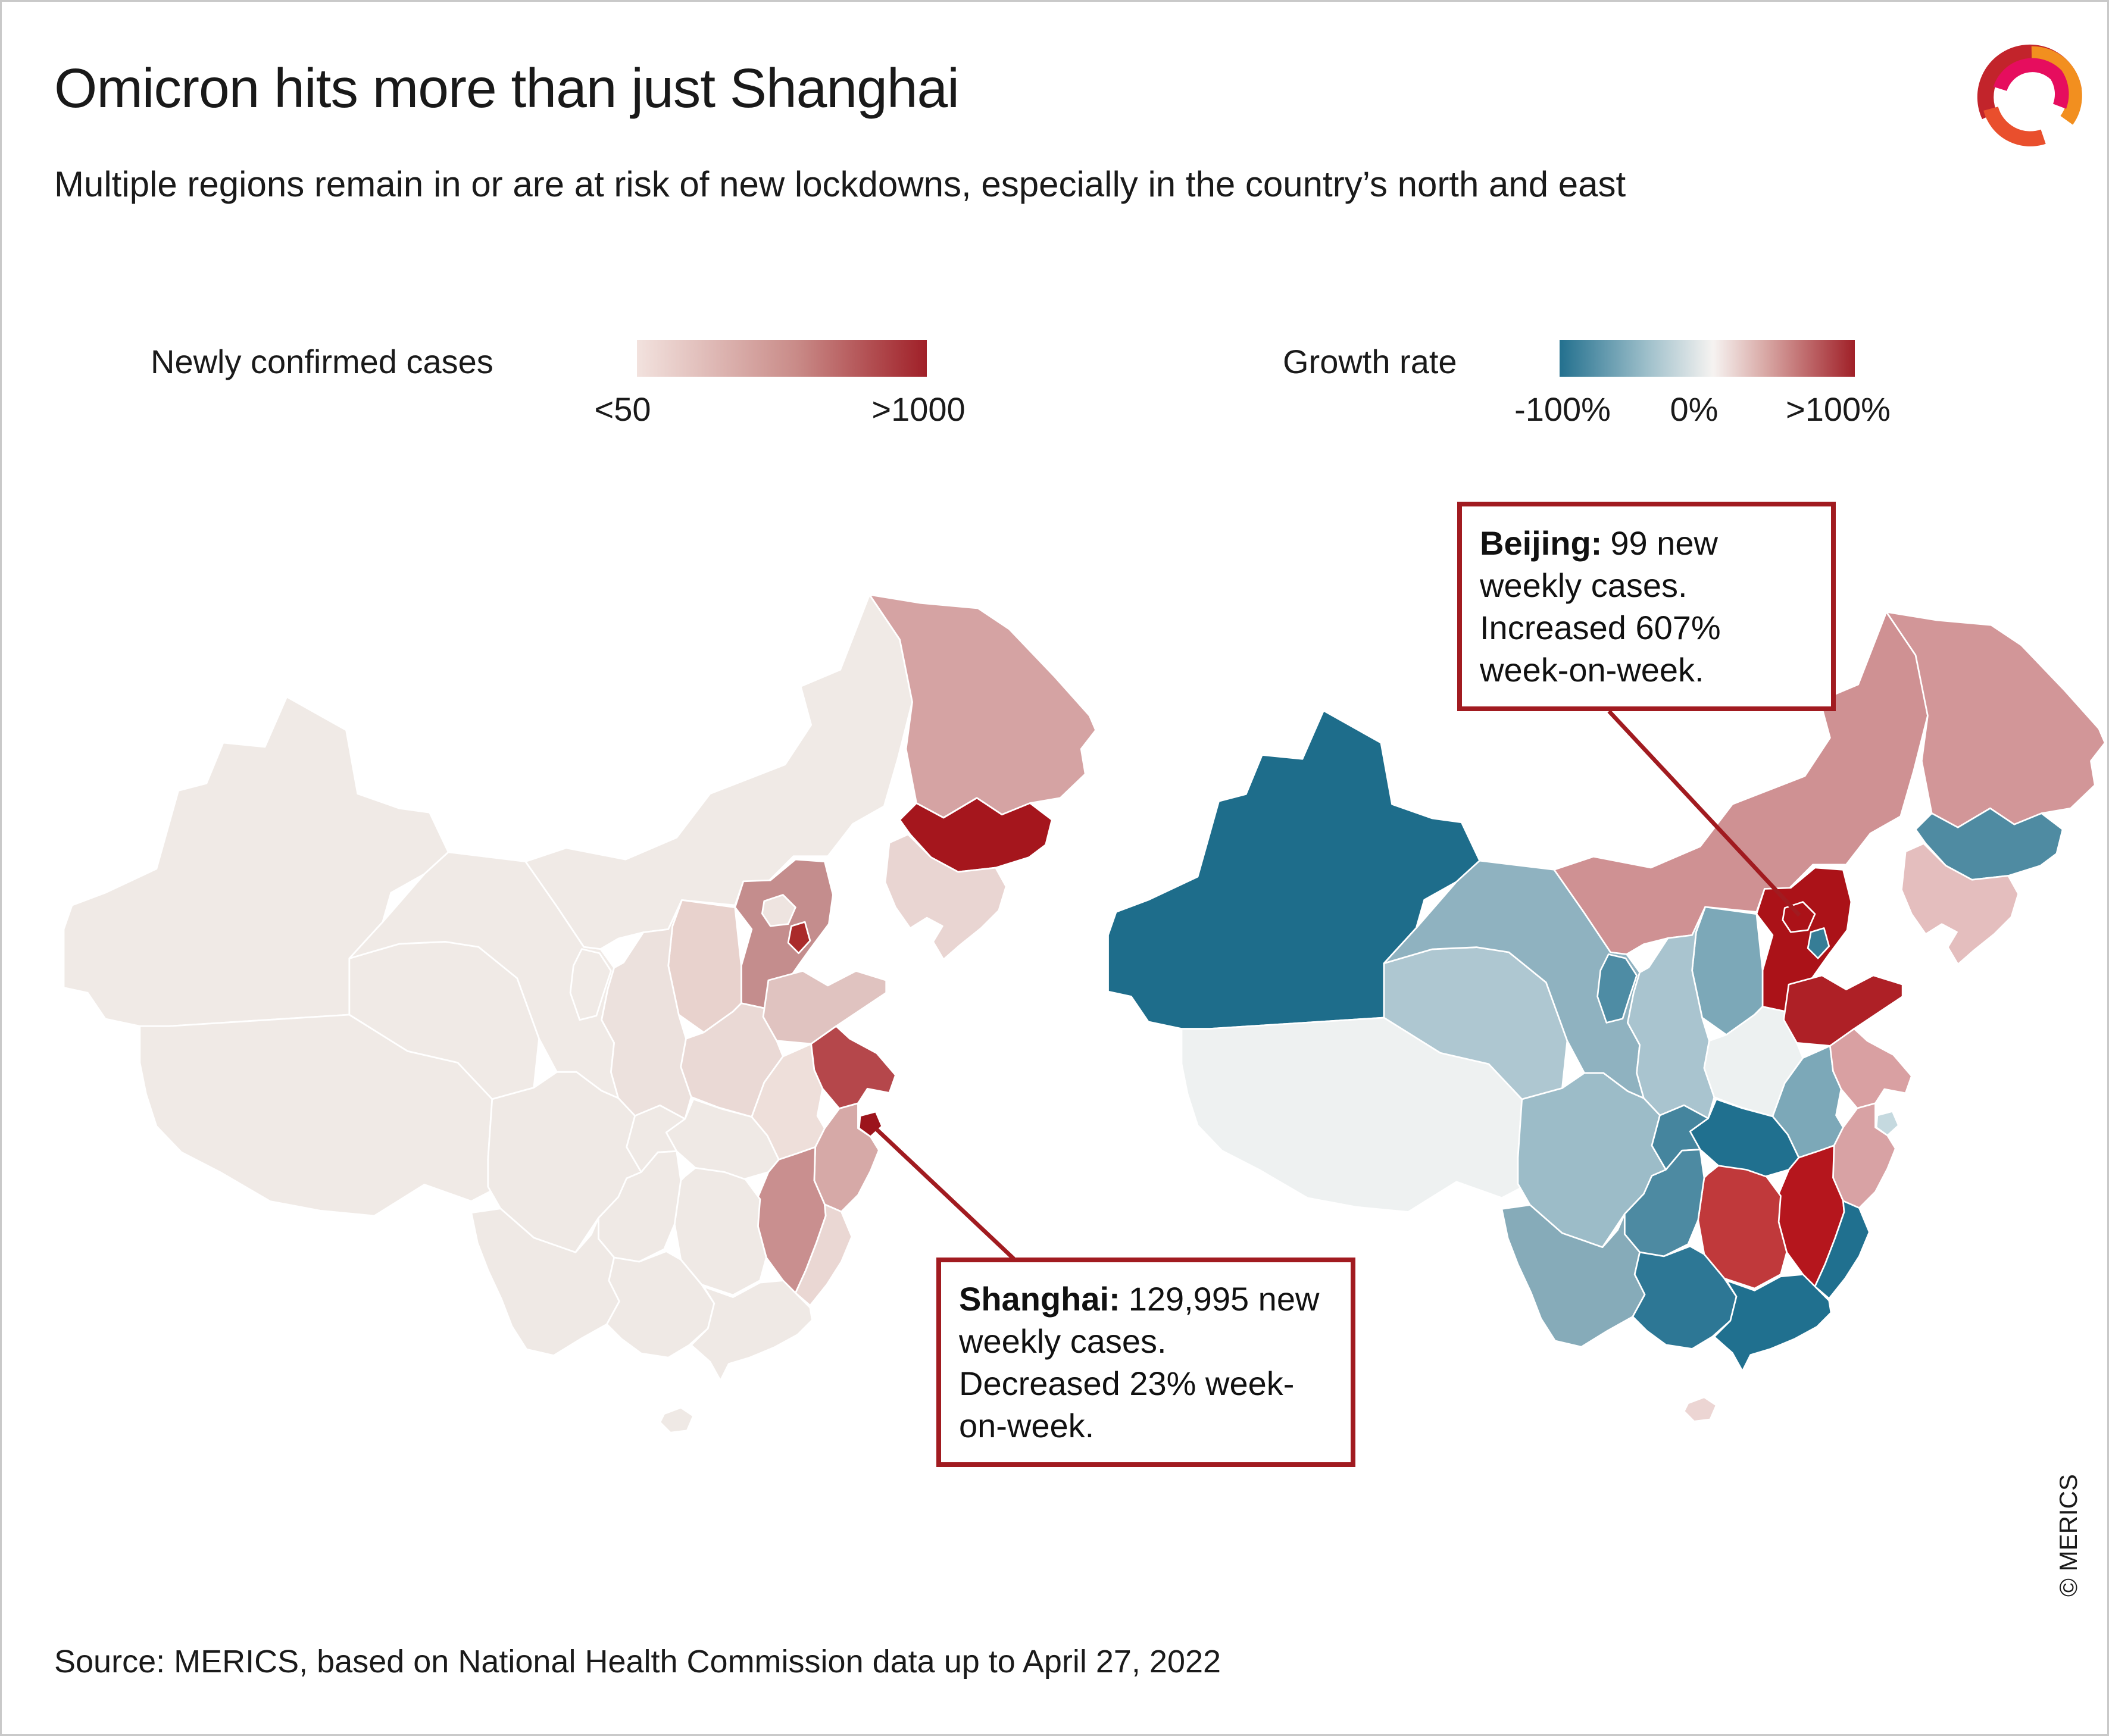 The width and height of the screenshot is (2109, 1736). I want to click on logo-orange-ribbon, so click(2056, 85).